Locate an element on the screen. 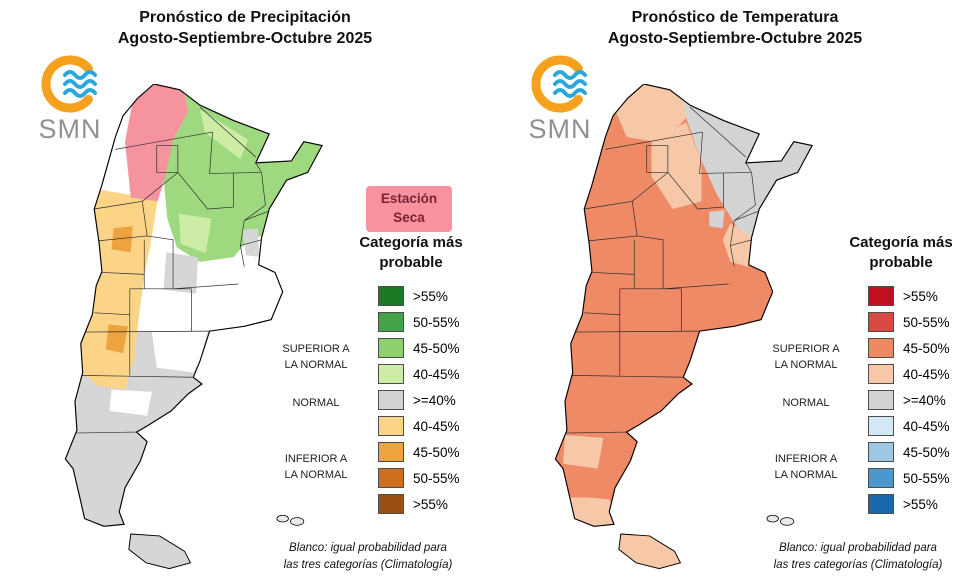  region-light-entrerios is located at coordinates (737, 245).